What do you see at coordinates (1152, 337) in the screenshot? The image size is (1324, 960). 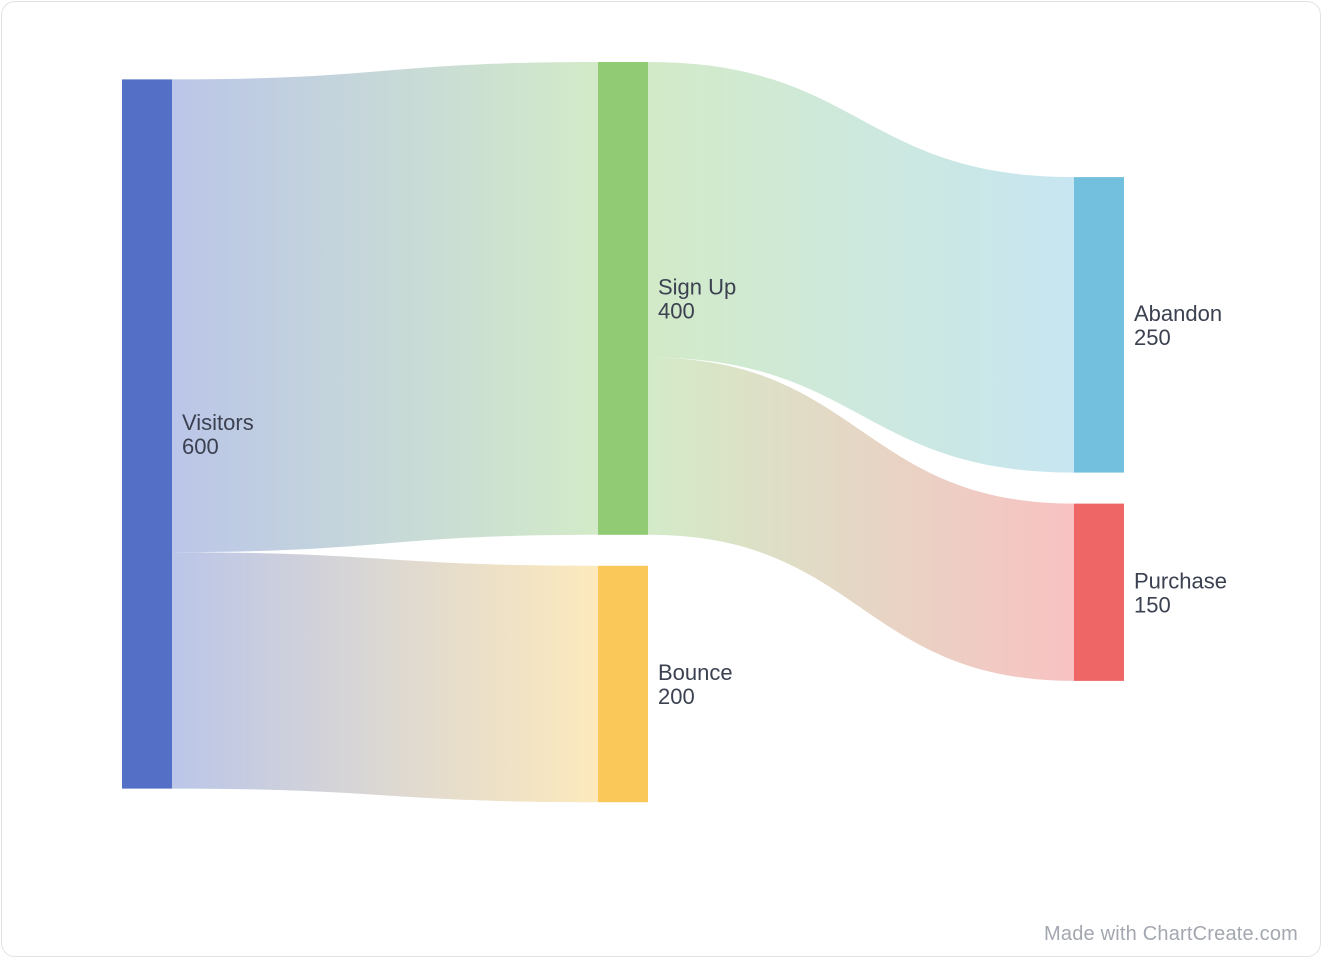 I see `node-value-abandon: 250` at bounding box center [1152, 337].